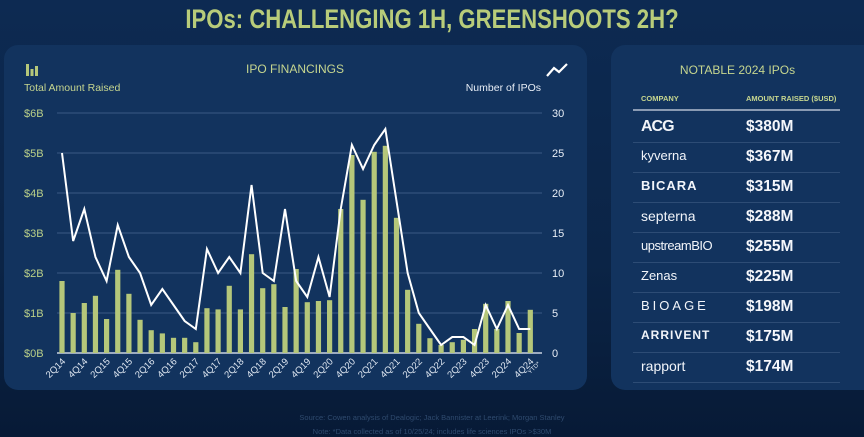  I want to click on x-tick-label: 2Q16, so click(145, 368).